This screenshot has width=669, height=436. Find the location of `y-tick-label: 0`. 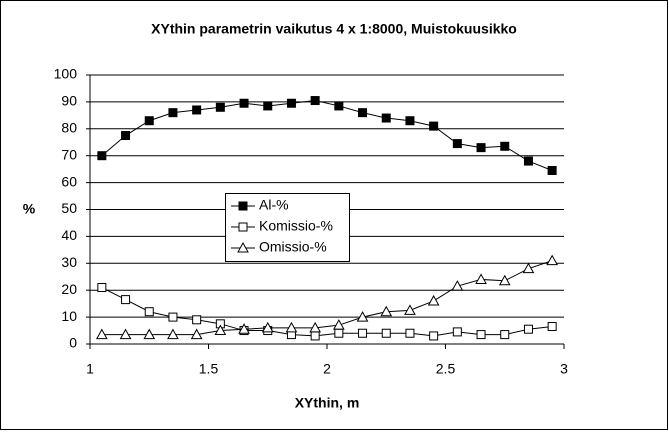

y-tick-label: 0 is located at coordinates (73, 343).